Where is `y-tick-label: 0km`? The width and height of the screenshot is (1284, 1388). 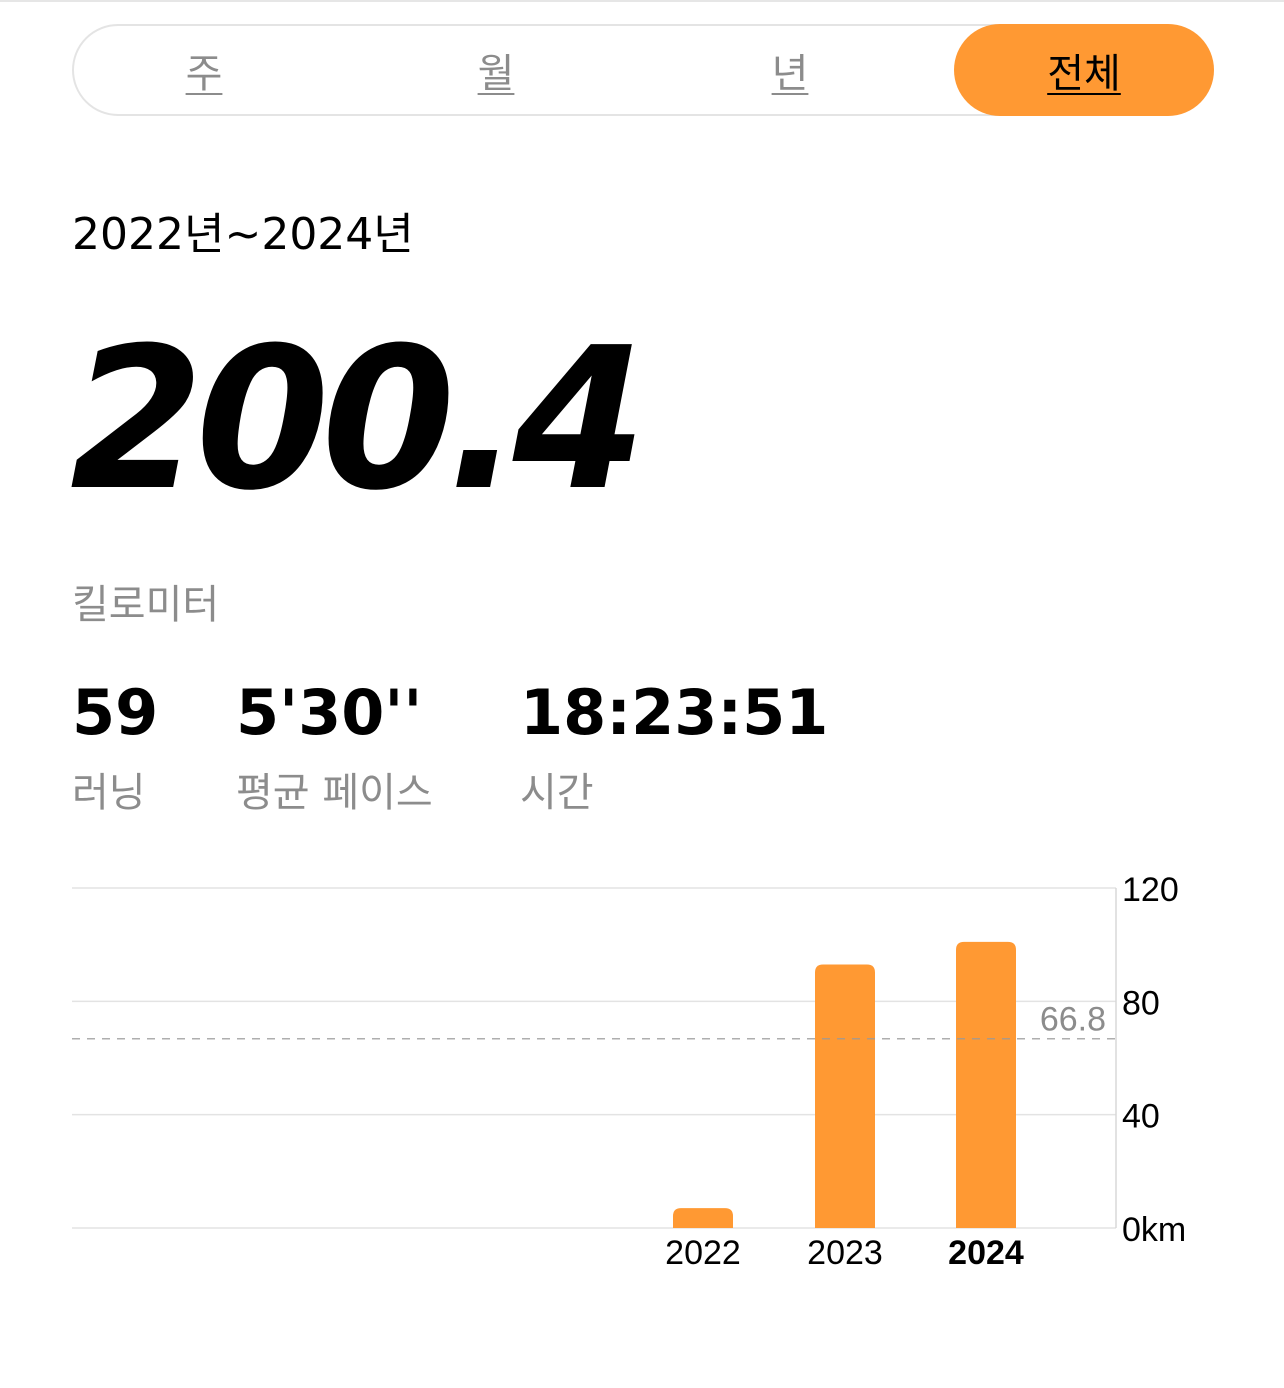 y-tick-label: 0km is located at coordinates (1154, 1230).